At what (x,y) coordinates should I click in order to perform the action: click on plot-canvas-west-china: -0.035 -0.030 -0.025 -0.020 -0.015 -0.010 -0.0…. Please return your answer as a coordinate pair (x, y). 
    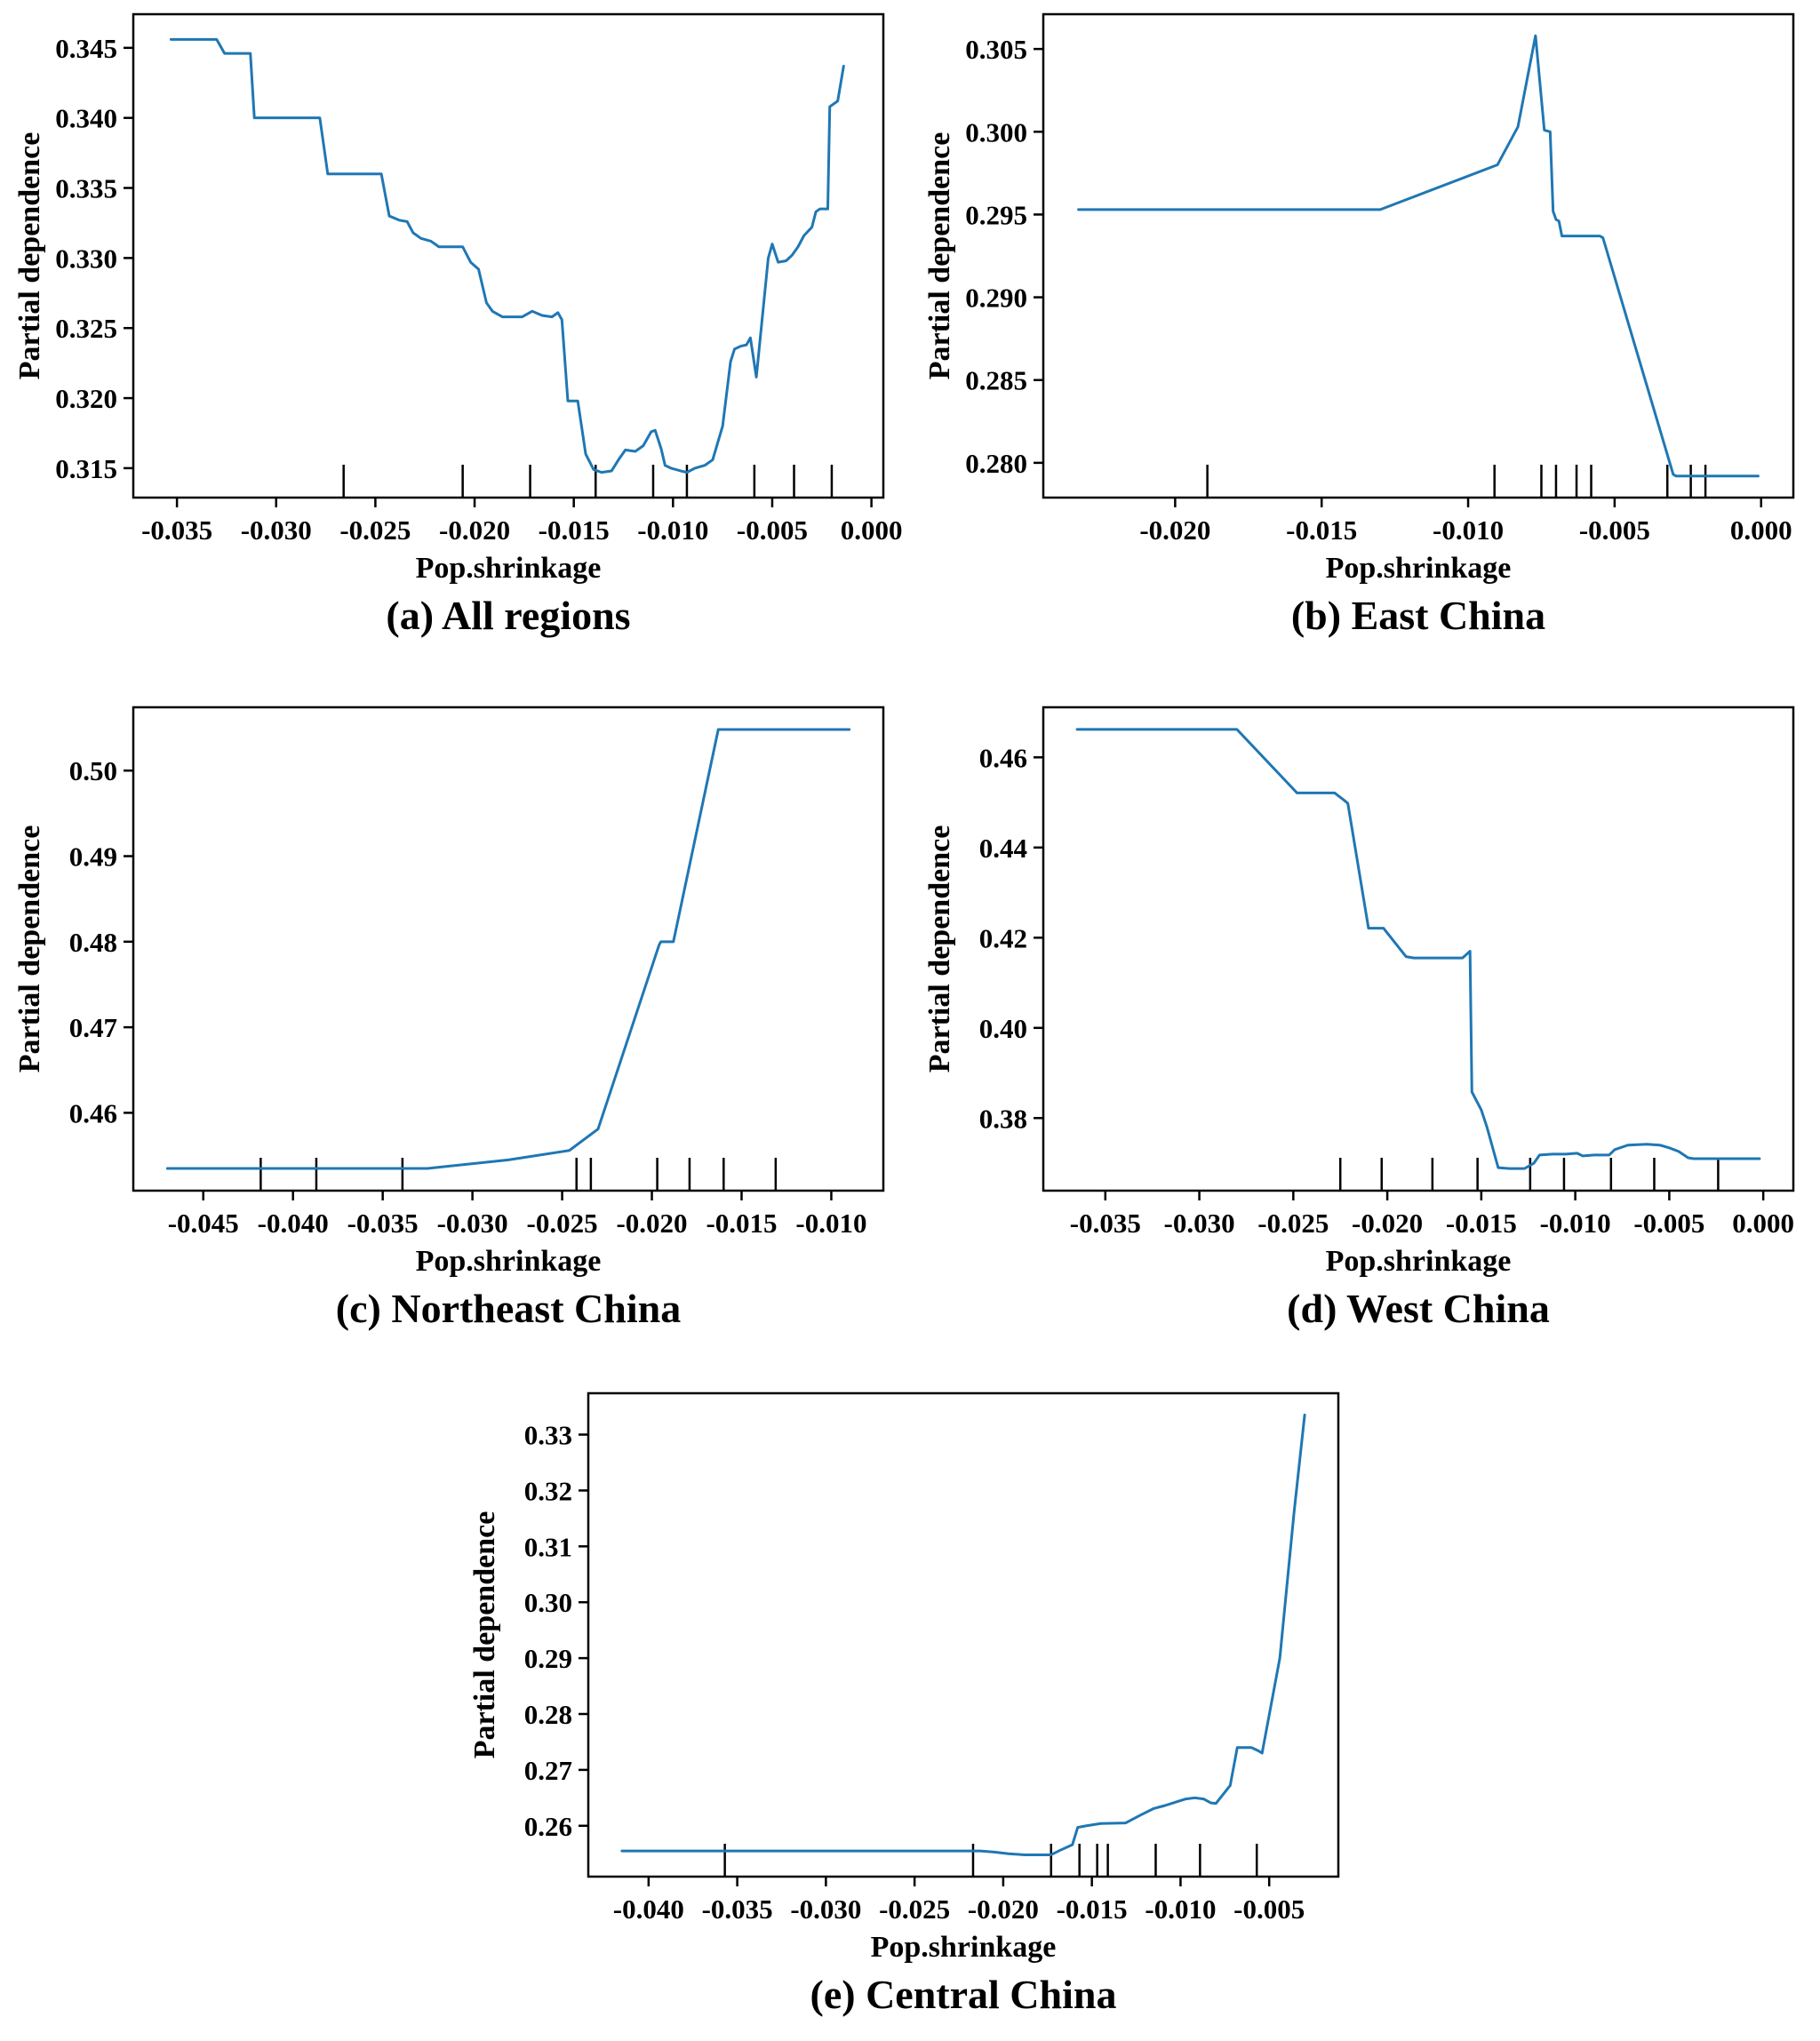
    Looking at the image, I should click on (1359, 992).